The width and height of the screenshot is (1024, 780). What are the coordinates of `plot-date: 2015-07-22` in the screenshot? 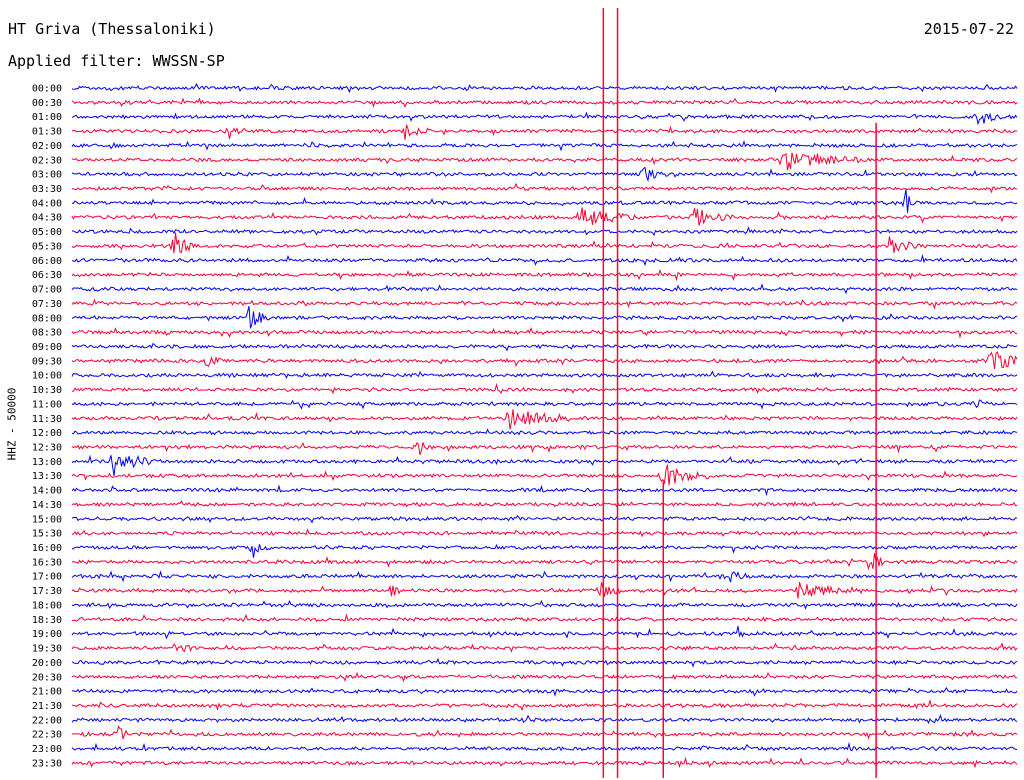 It's located at (968, 29).